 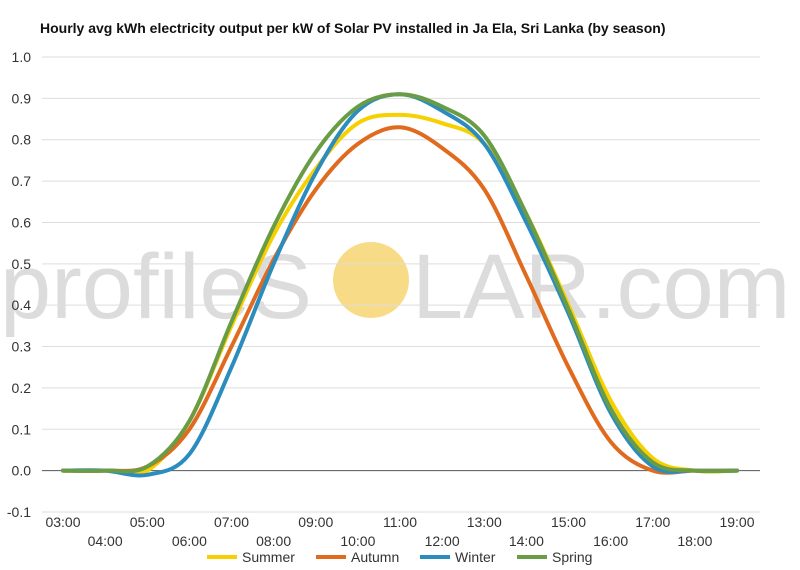 I want to click on y-tick-label: 0.6, so click(x=22, y=222).